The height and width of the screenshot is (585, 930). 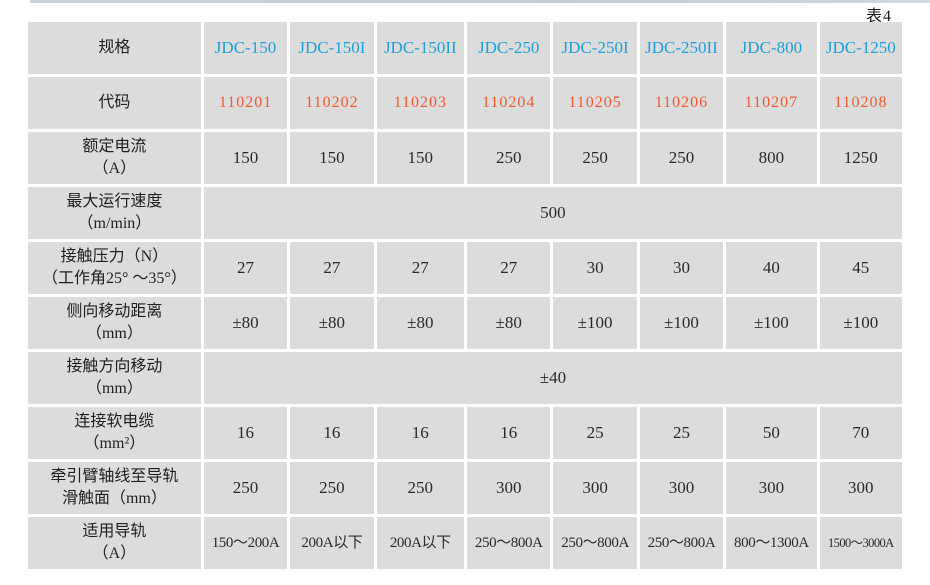 What do you see at coordinates (114, 268) in the screenshot?
I see `row-label: 接触压力（N） （工作角25° ～35°）` at bounding box center [114, 268].